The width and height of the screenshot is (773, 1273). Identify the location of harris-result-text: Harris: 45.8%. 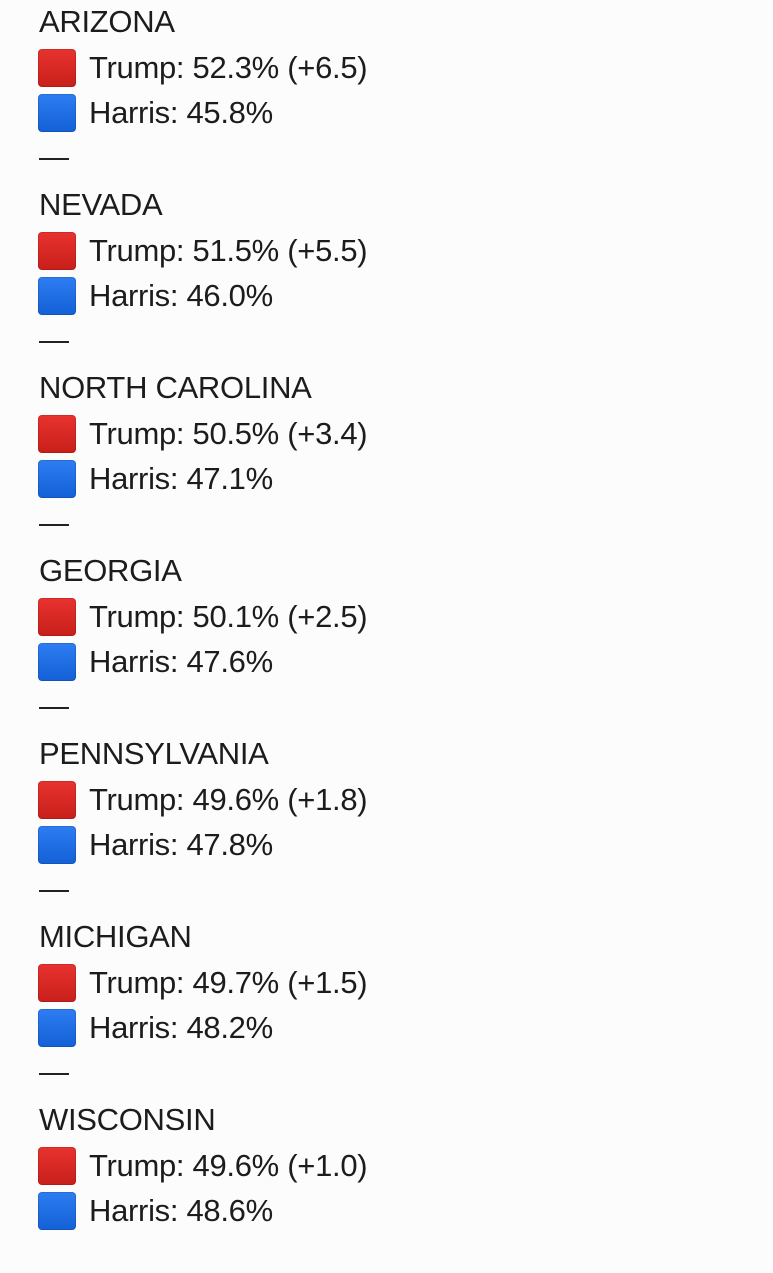
(181, 112).